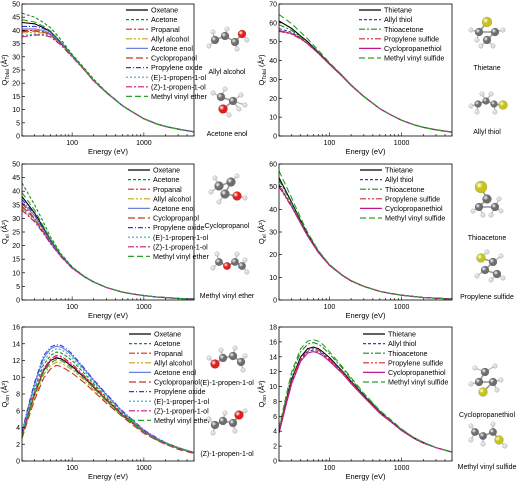 This screenshot has width=520, height=484. I want to click on plot-frame, so click(365, 70).